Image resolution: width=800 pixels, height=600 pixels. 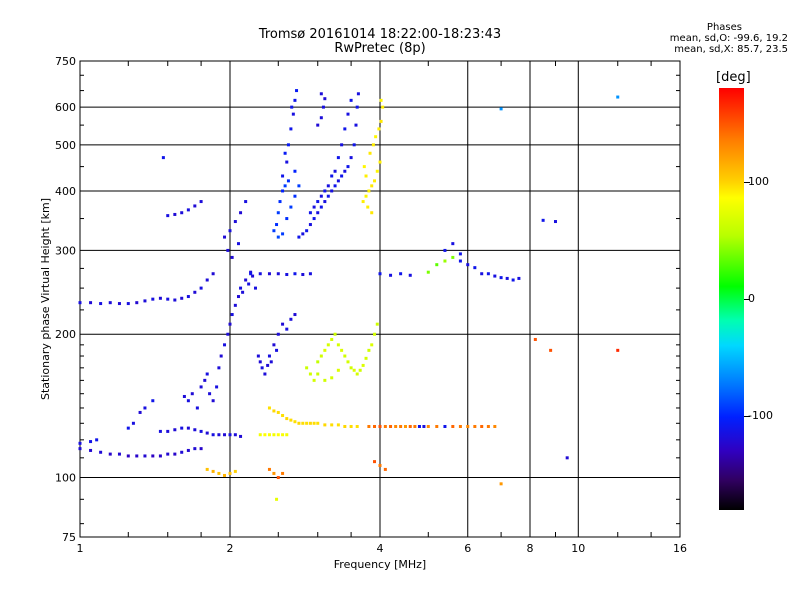 I want to click on phase-colorbar, so click(x=731, y=299).